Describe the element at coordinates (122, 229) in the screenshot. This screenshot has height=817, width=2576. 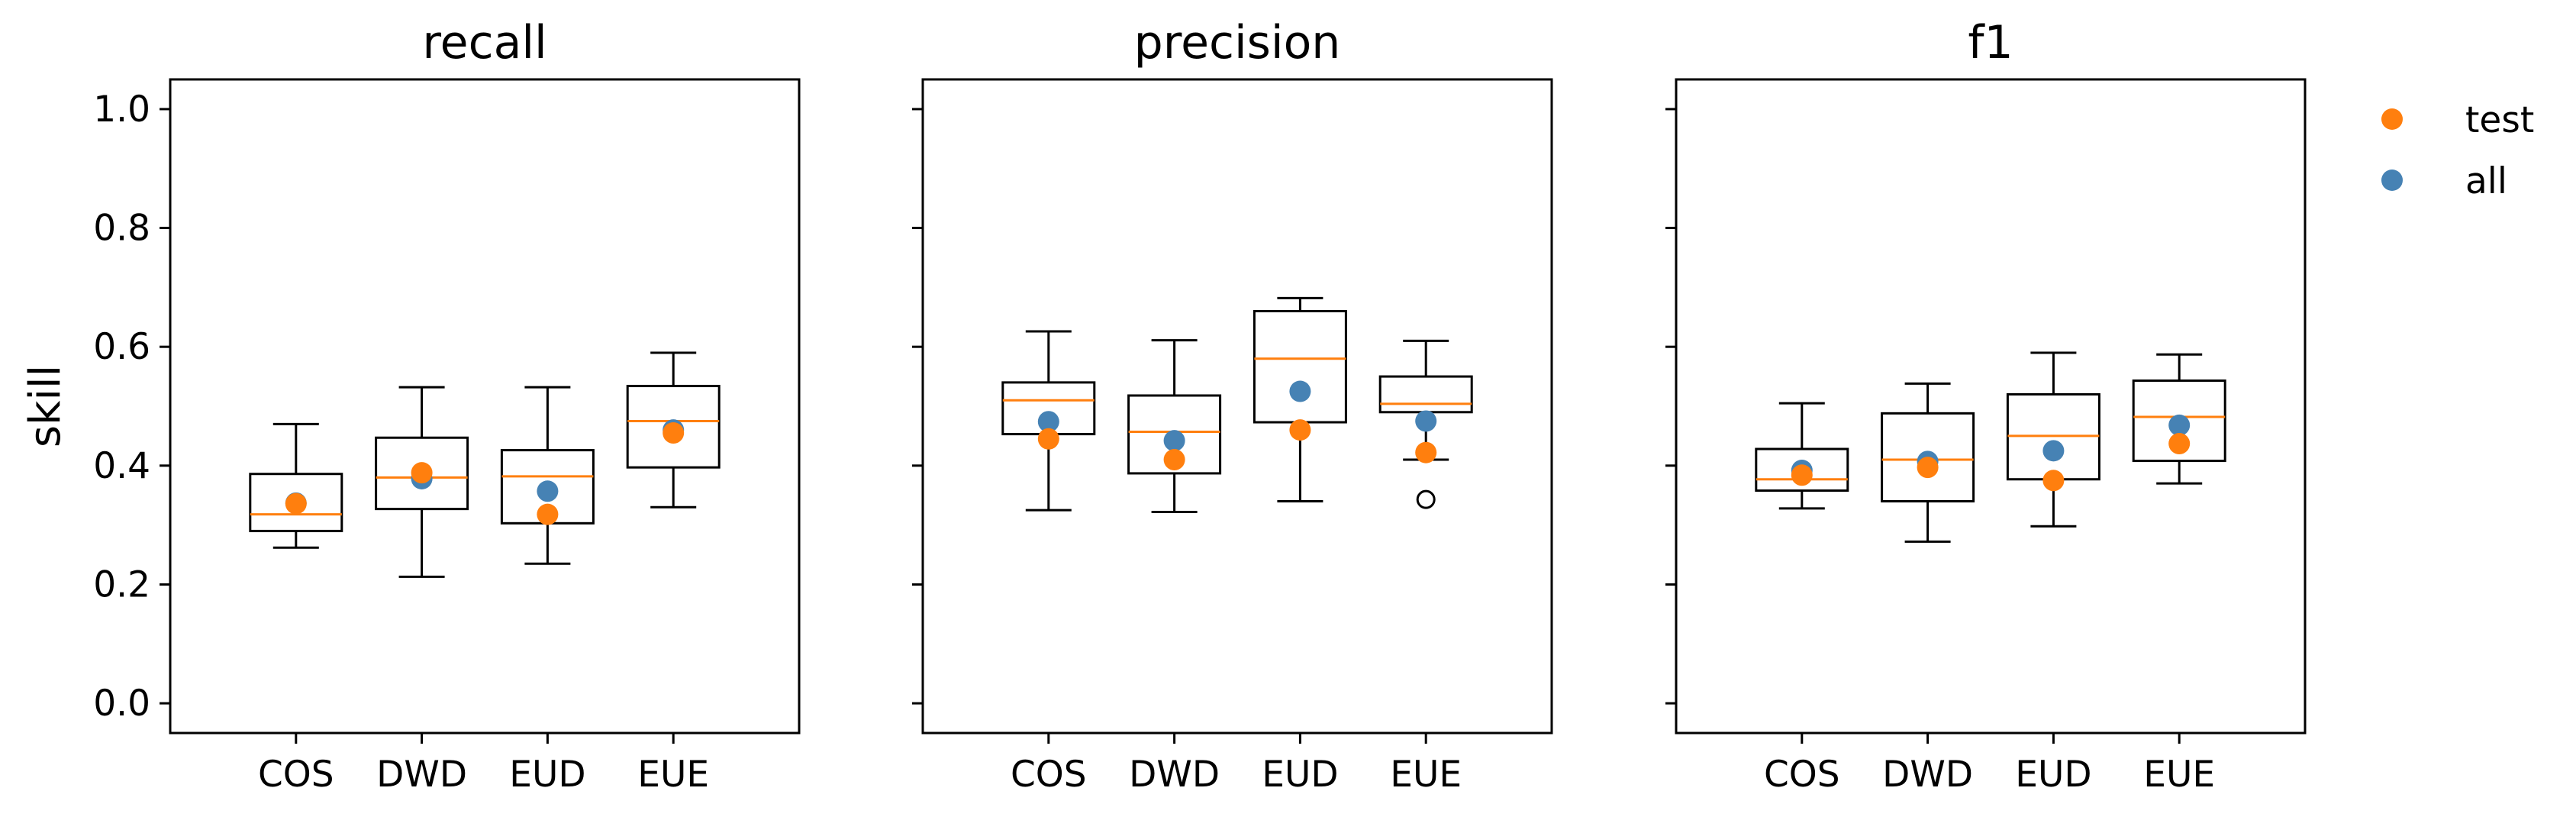
I see `y-tick-label: 0.8` at that location.